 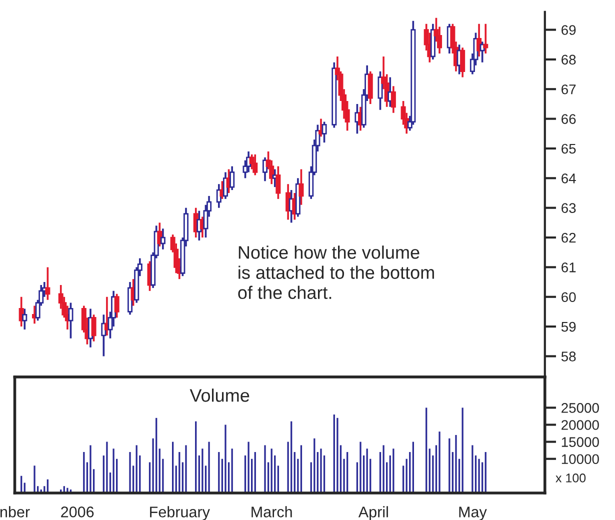 I want to click on annotation: Notice how the volume is attached to the bottom of the chart., so click(x=336, y=273).